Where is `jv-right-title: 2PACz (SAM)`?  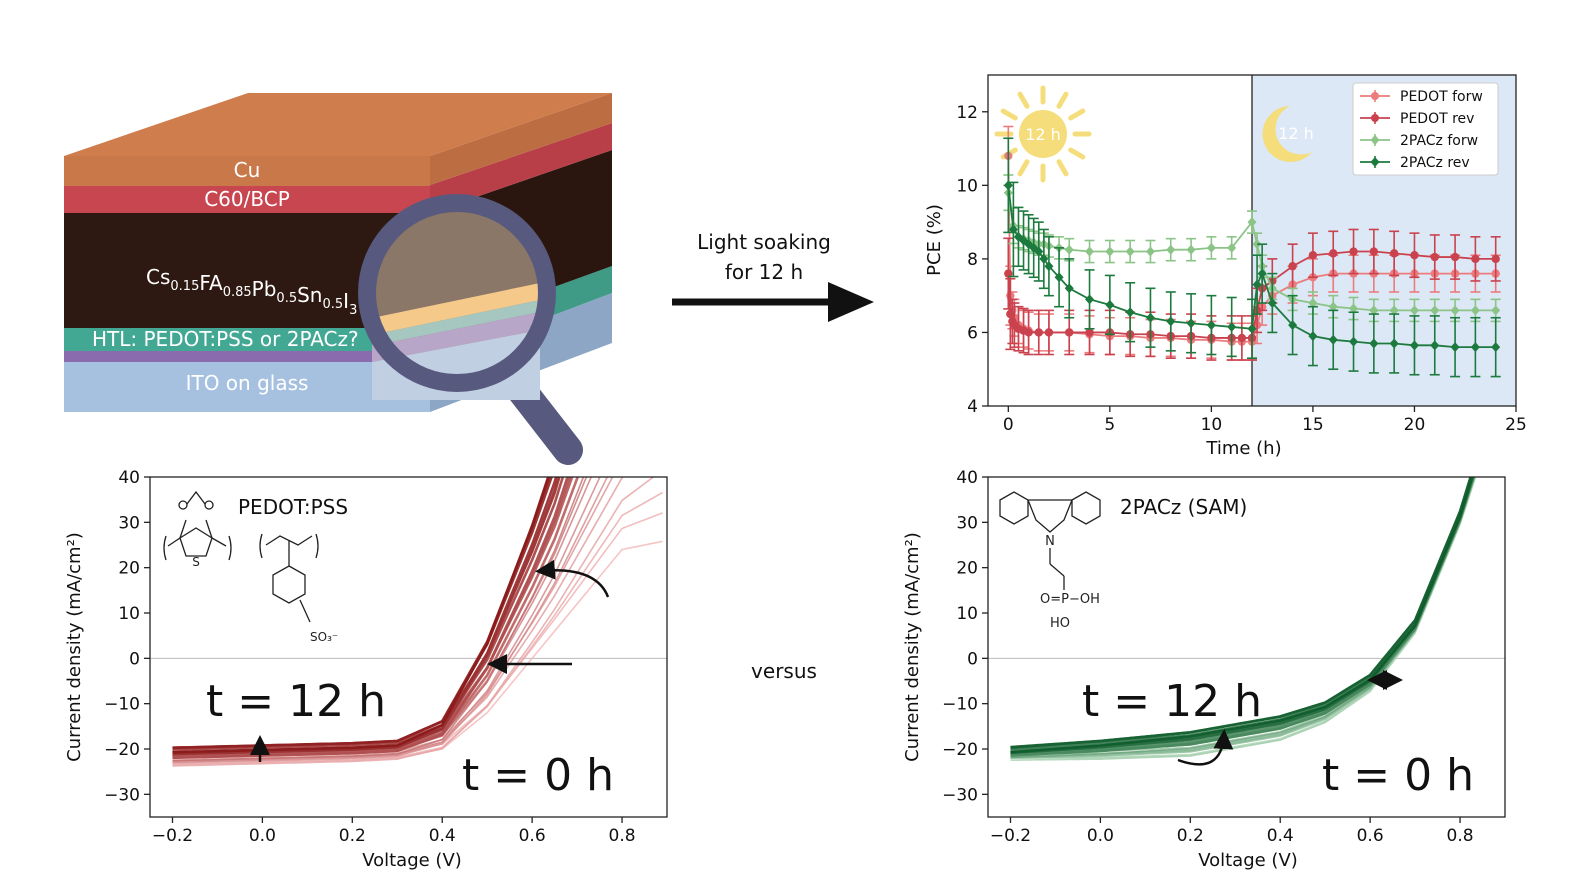 jv-right-title: 2PACz (SAM) is located at coordinates (1183, 507).